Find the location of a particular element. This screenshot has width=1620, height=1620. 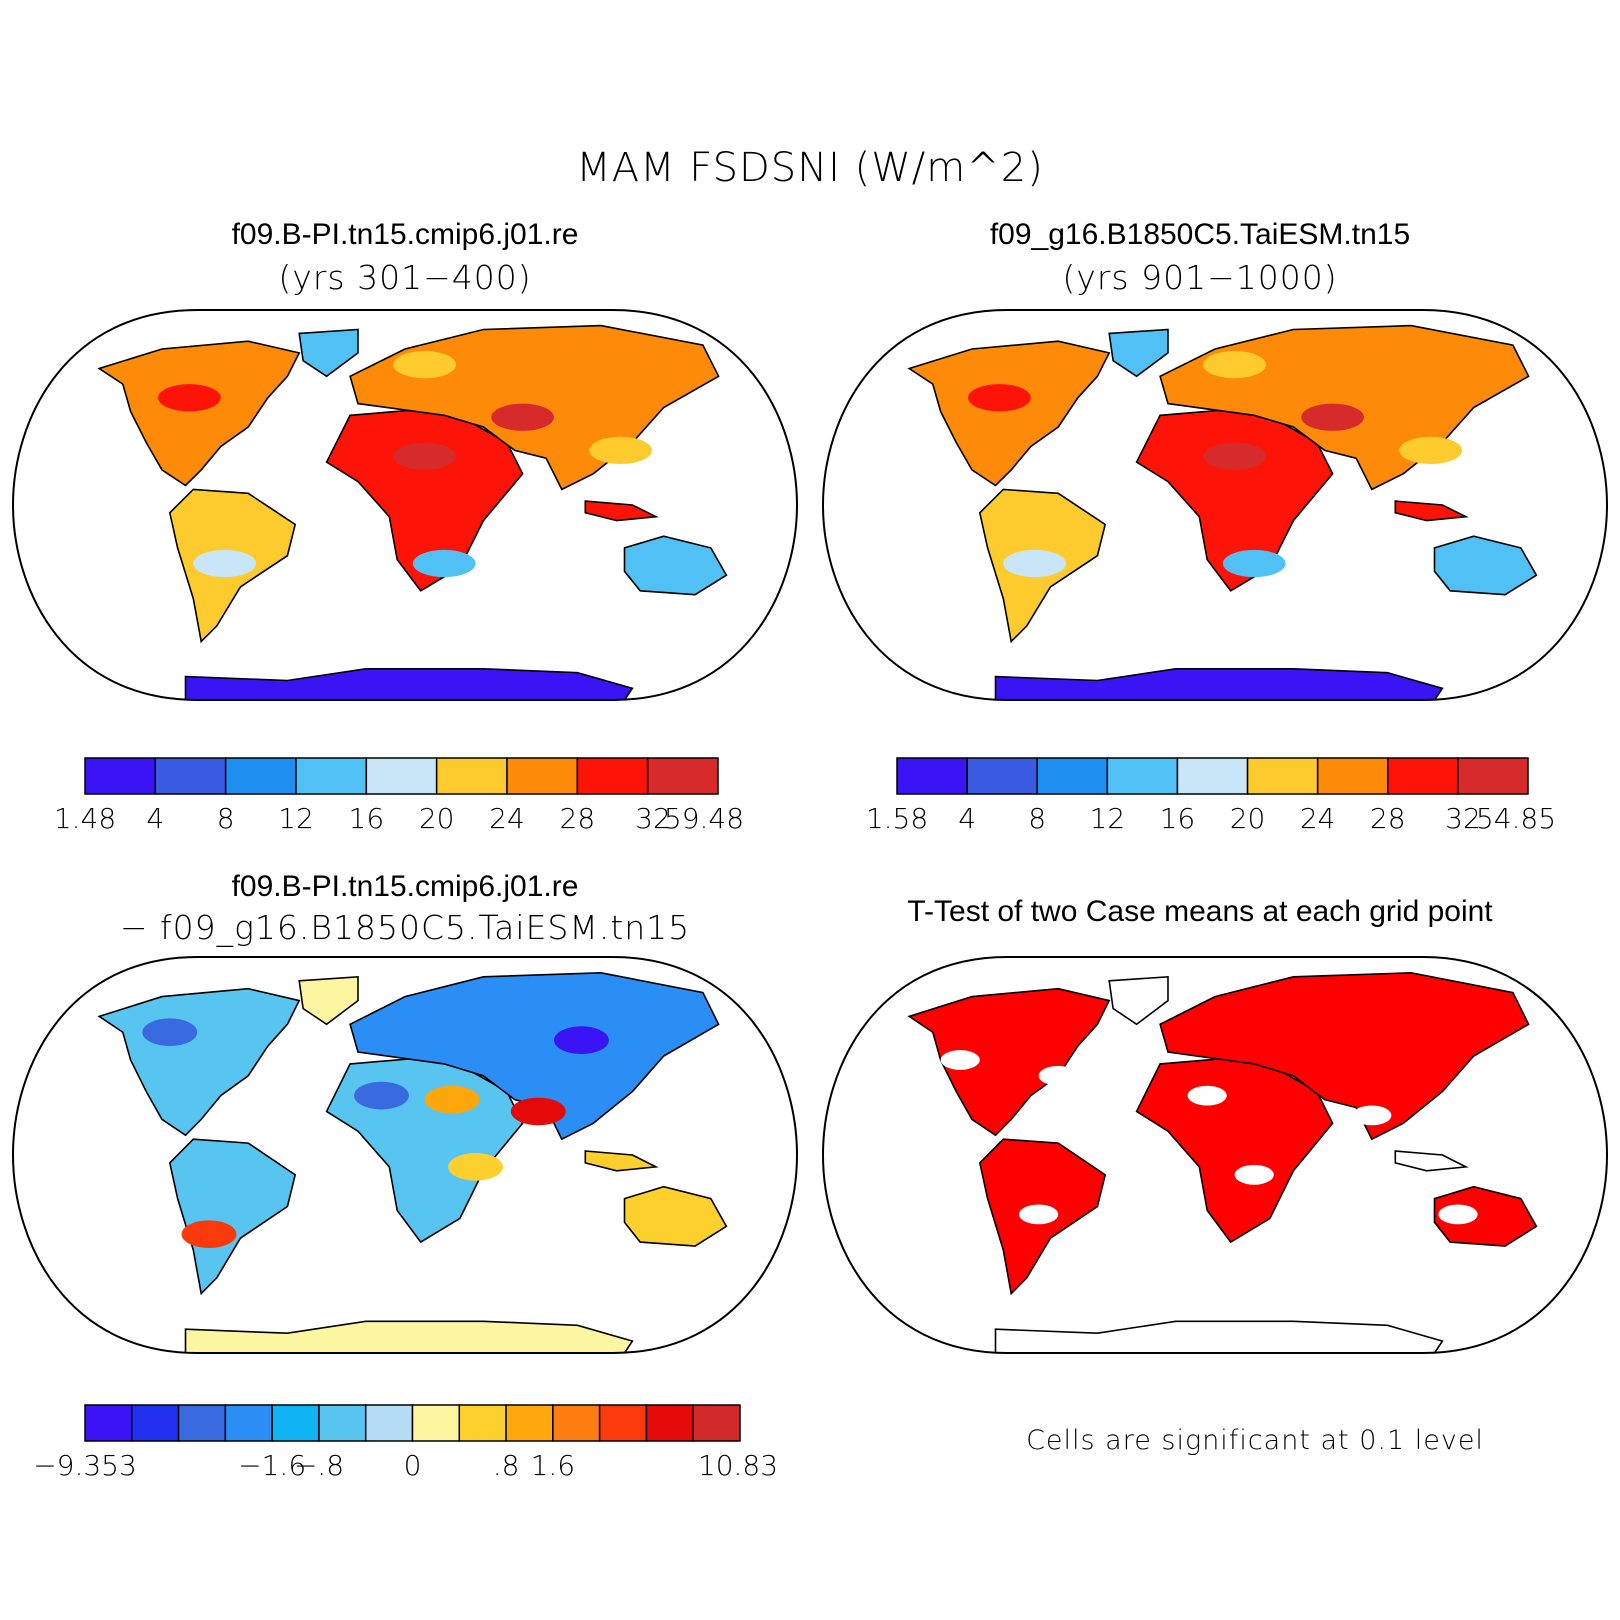

diff-map-africa is located at coordinates (424, 1149).